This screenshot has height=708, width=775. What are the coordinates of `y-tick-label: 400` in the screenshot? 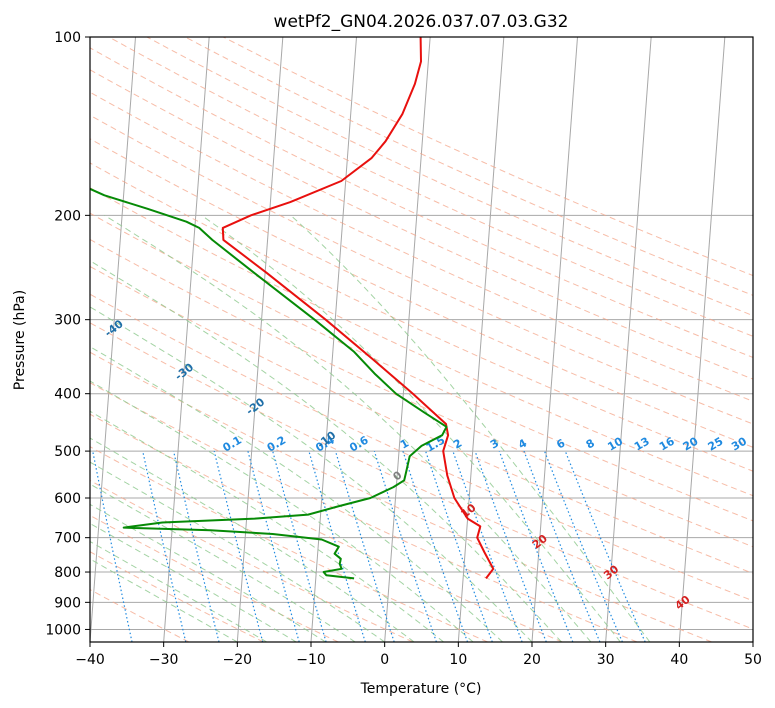 It's located at (67, 395).